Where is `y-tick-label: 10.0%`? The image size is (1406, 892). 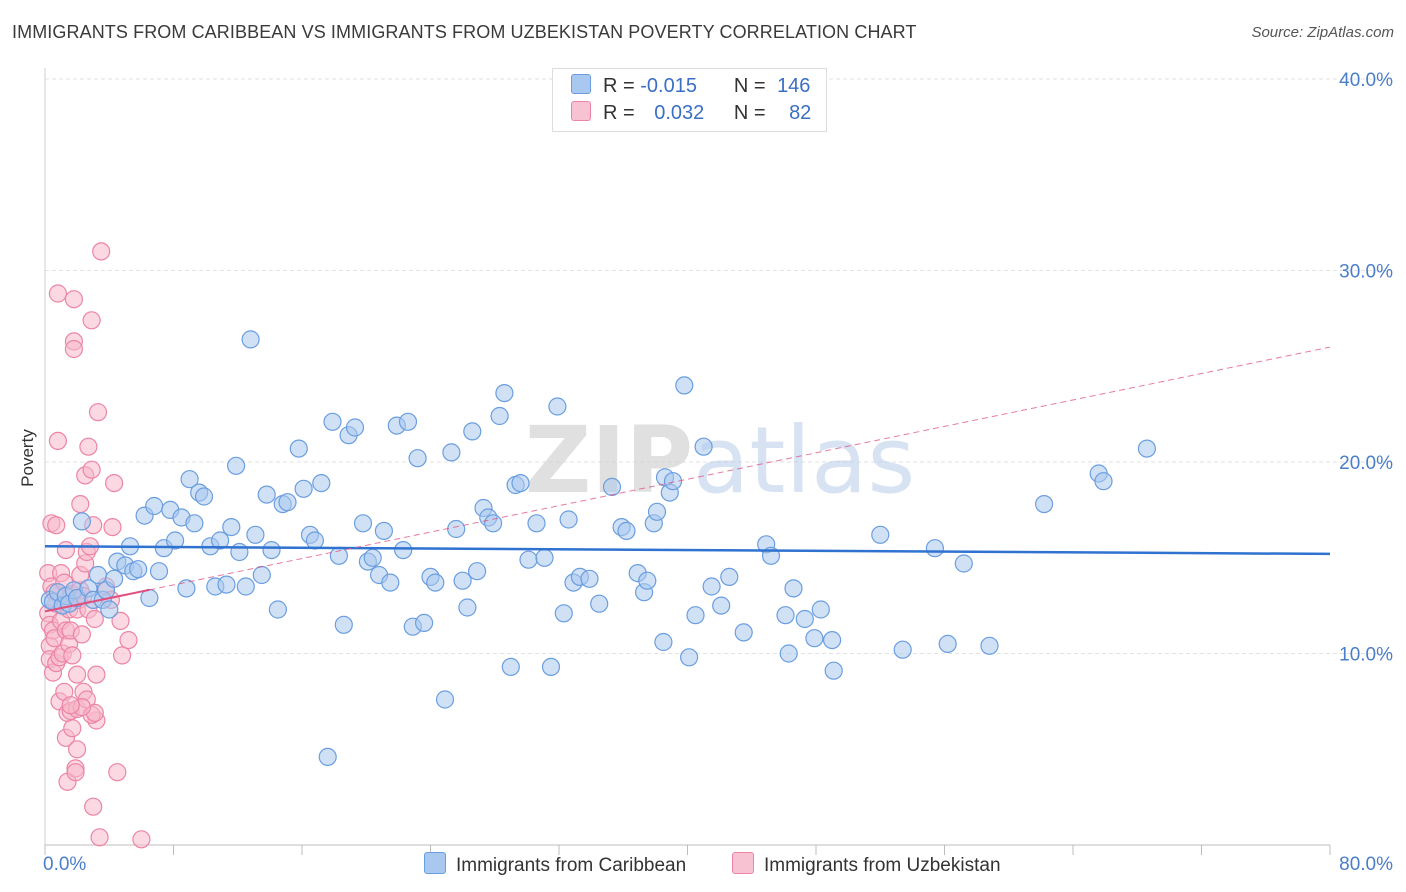
y-tick-label: 10.0% is located at coordinates (1366, 655).